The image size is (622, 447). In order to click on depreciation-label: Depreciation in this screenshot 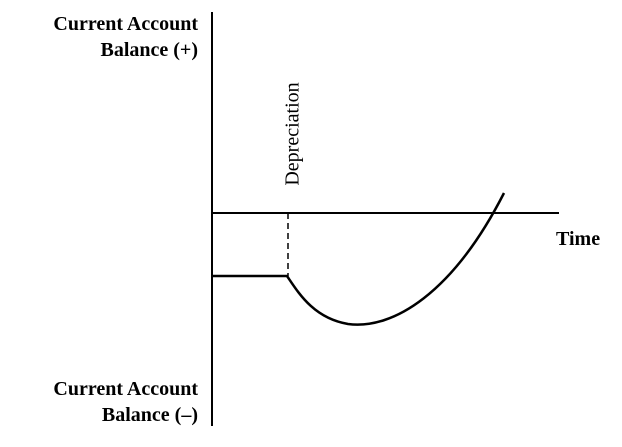, I will do `click(292, 134)`.